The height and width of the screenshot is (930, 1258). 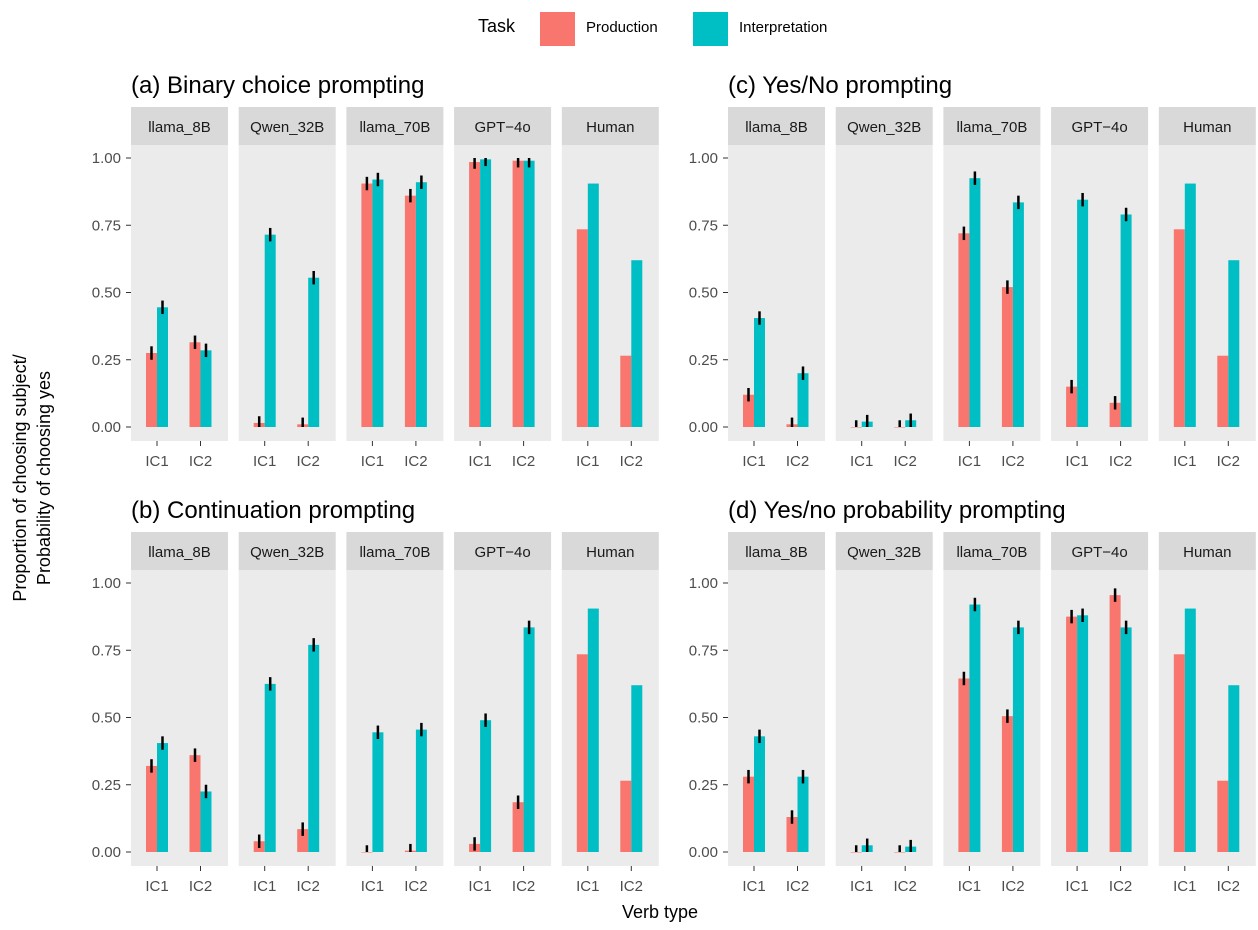 I want to click on facet-label: llama_8B, so click(x=776, y=552).